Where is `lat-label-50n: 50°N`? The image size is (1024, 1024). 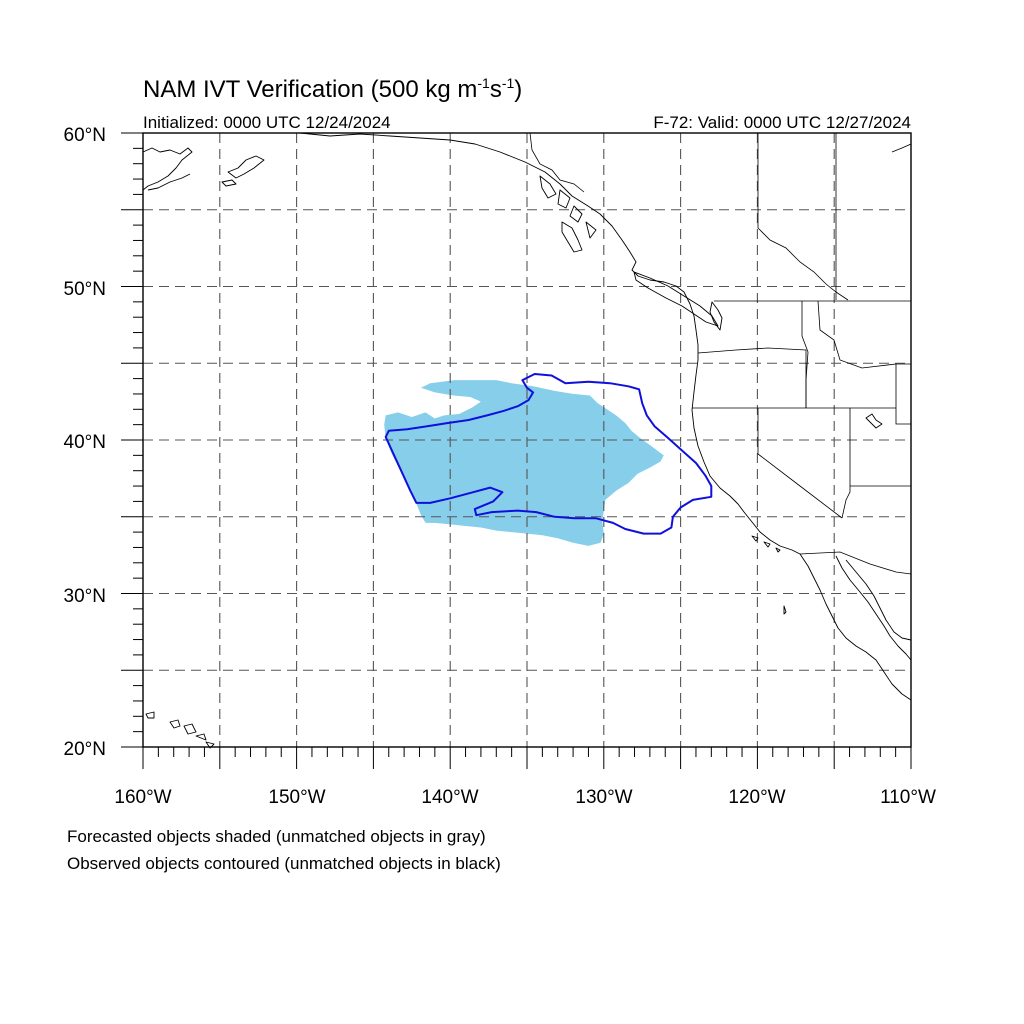 lat-label-50n: 50°N is located at coordinates (85, 289).